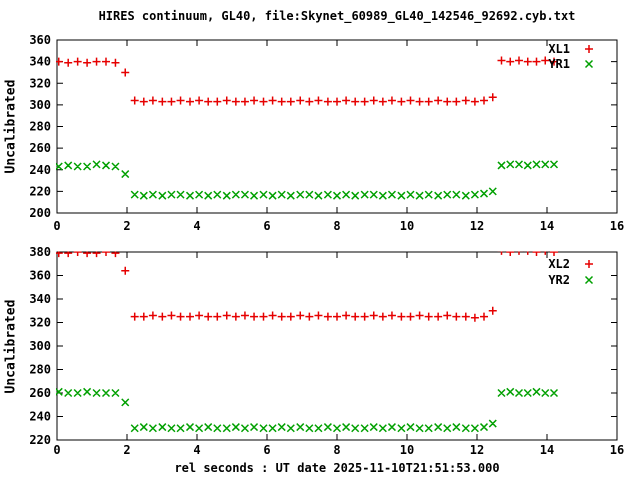 Image resolution: width=640 pixels, height=480 pixels. I want to click on legend-label-XL2: XL2, so click(559, 264).